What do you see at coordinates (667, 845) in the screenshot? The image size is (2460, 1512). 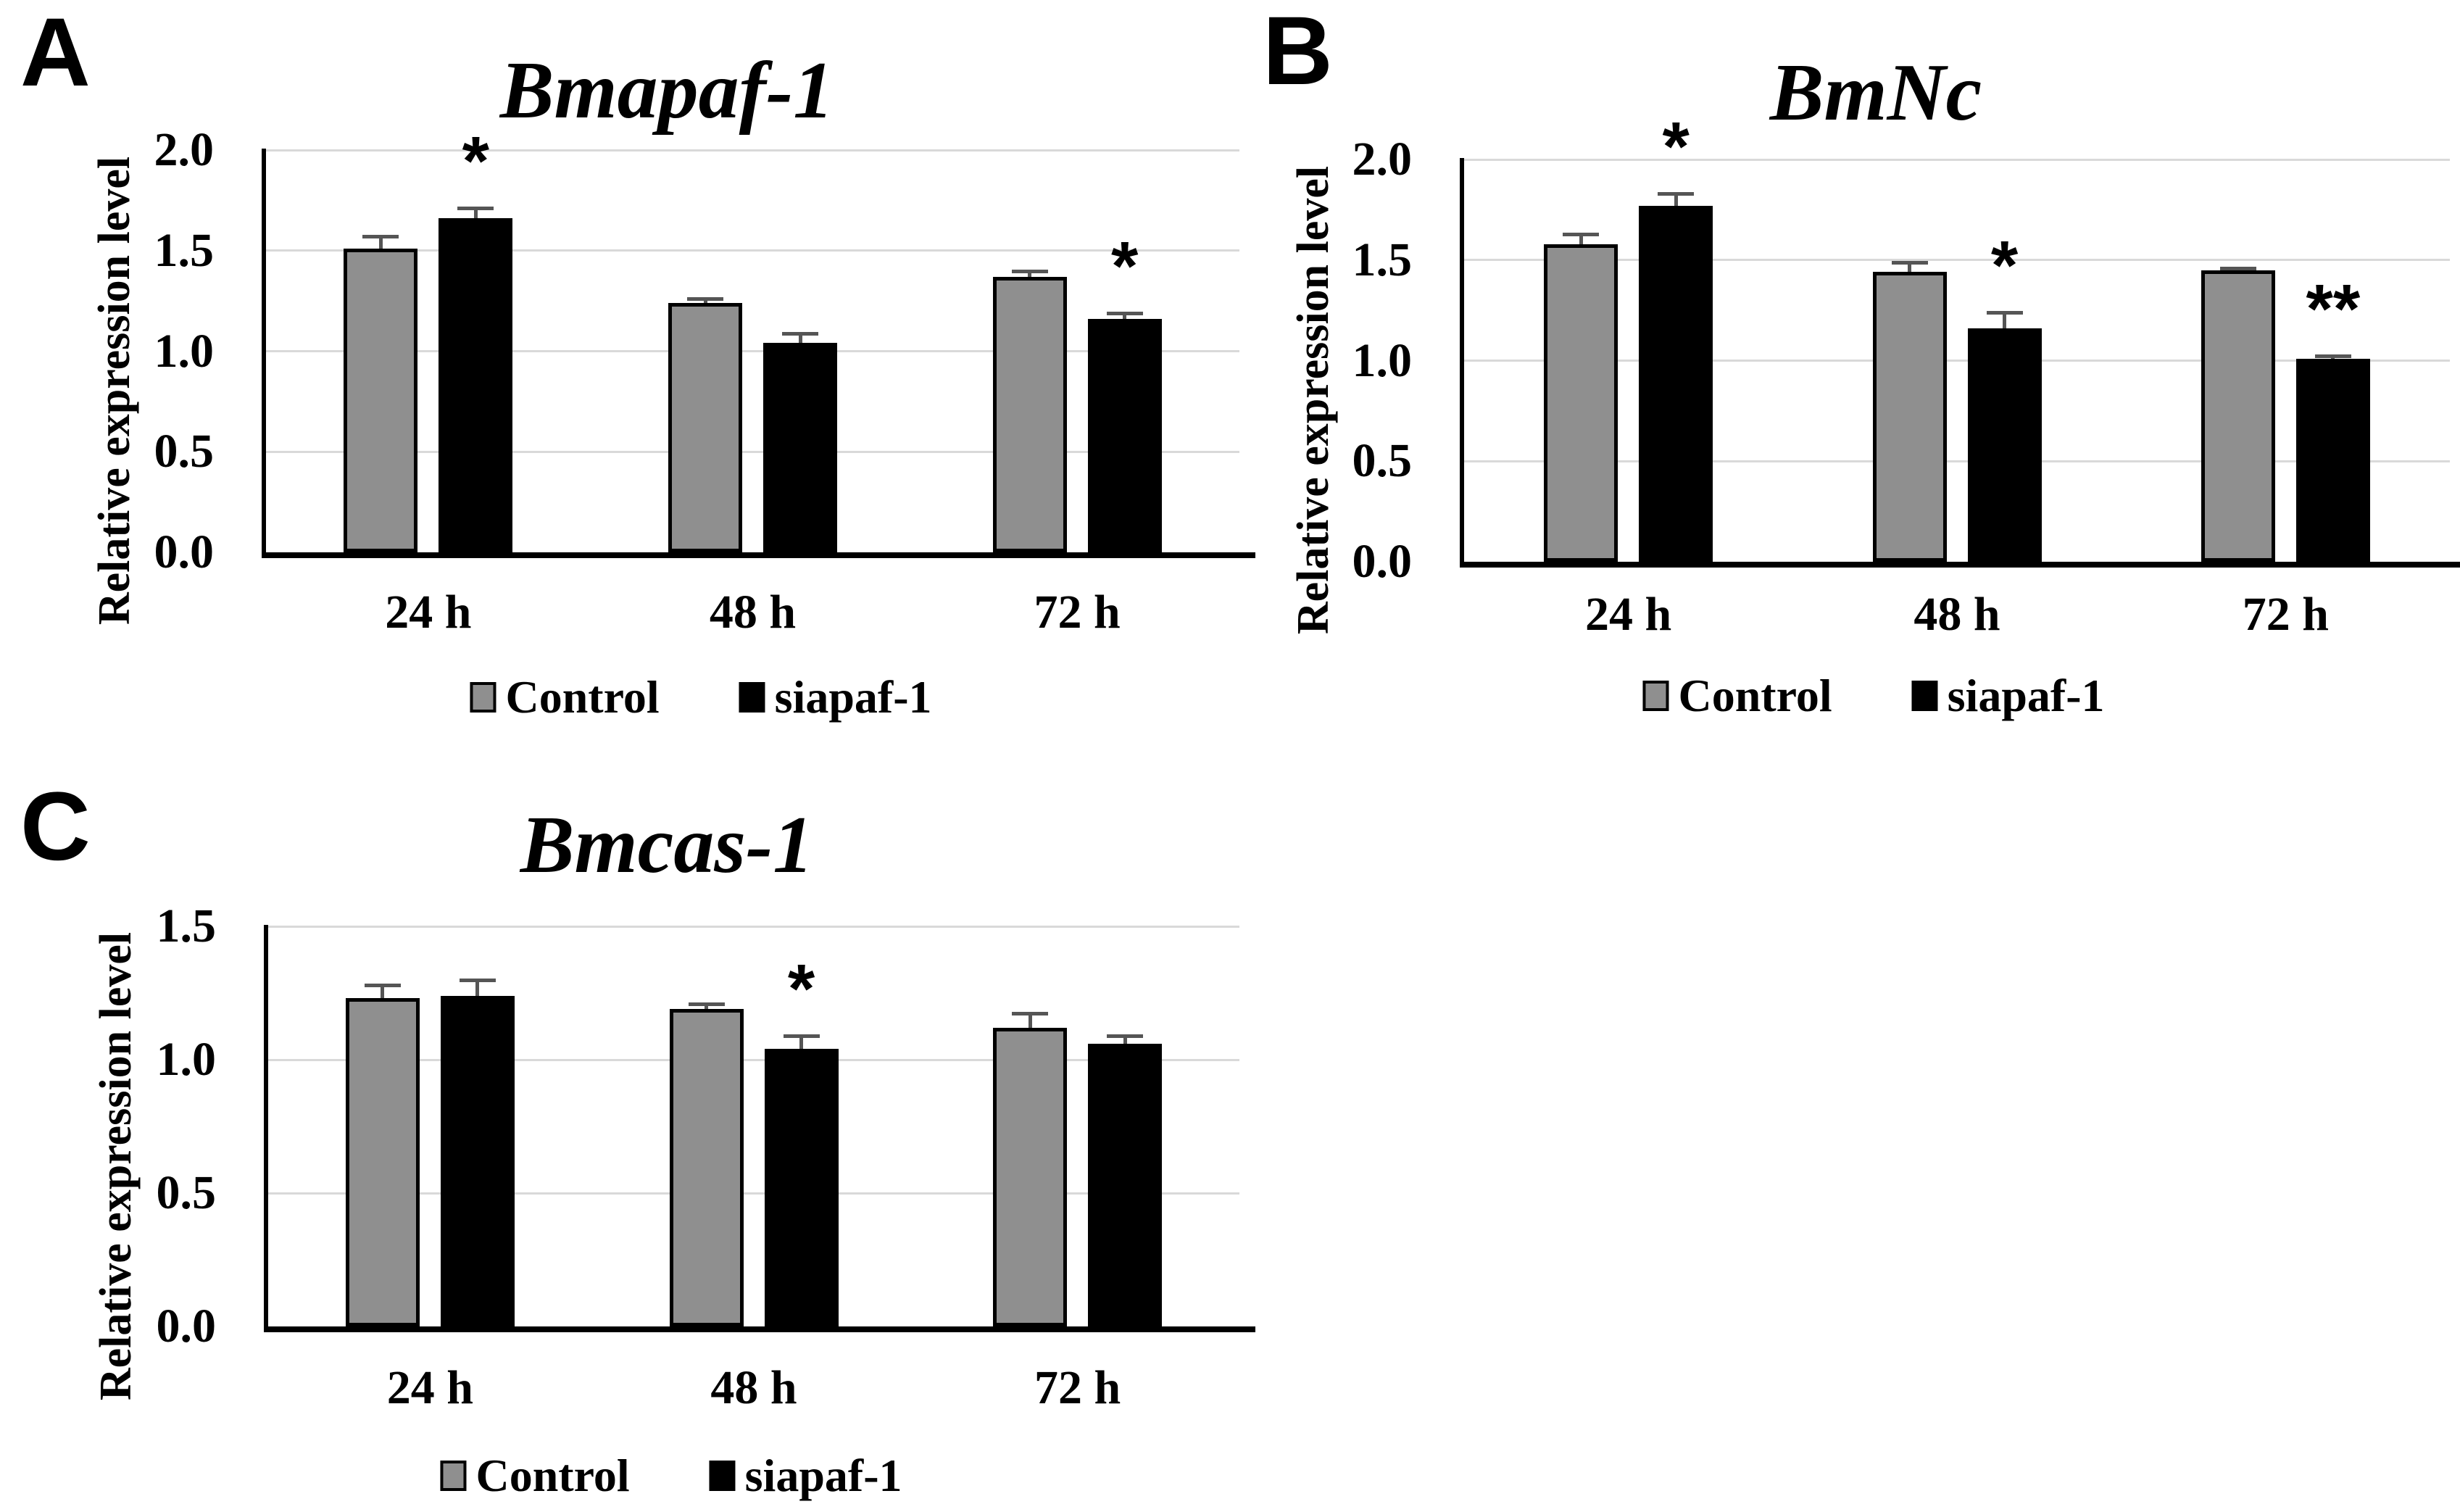 I see `panel-title-bmcas-1: Bmcas-1` at bounding box center [667, 845].